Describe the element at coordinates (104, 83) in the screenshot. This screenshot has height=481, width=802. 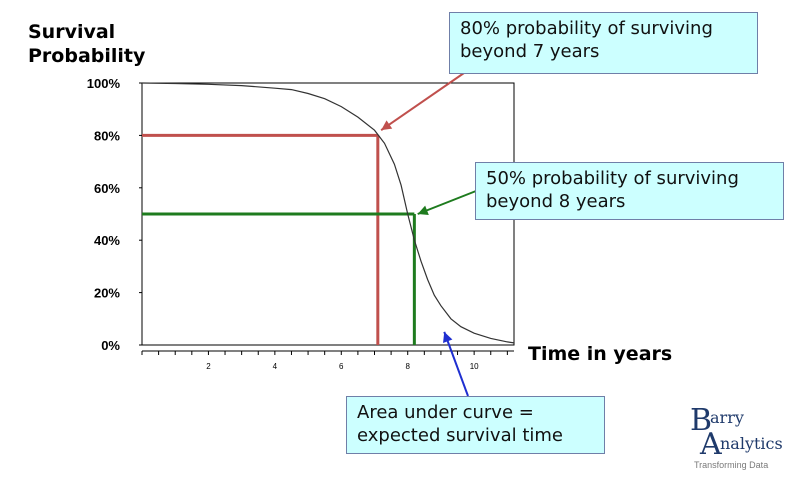
I see `y-tick-label-0: 100%` at that location.